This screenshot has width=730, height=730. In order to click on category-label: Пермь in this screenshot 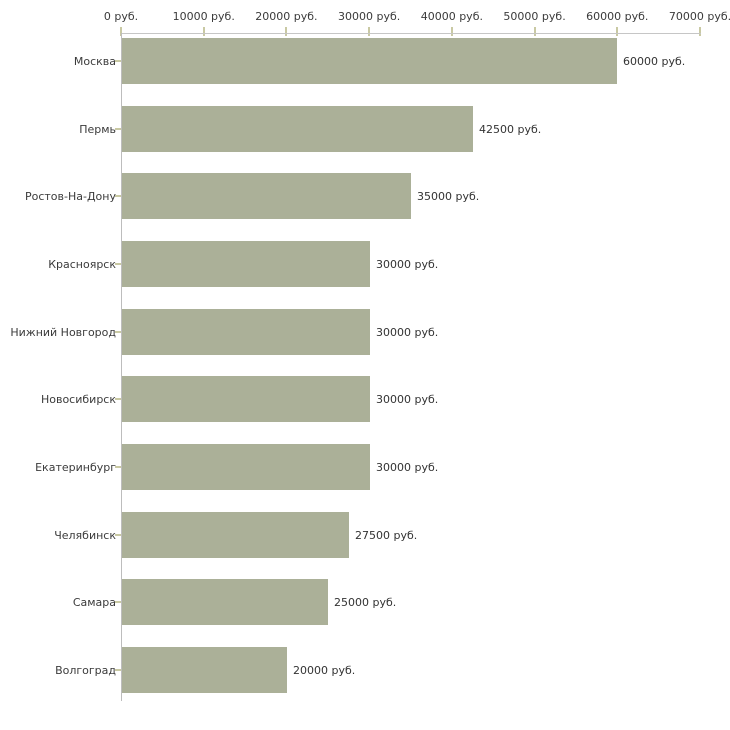, I will do `click(97, 129)`.